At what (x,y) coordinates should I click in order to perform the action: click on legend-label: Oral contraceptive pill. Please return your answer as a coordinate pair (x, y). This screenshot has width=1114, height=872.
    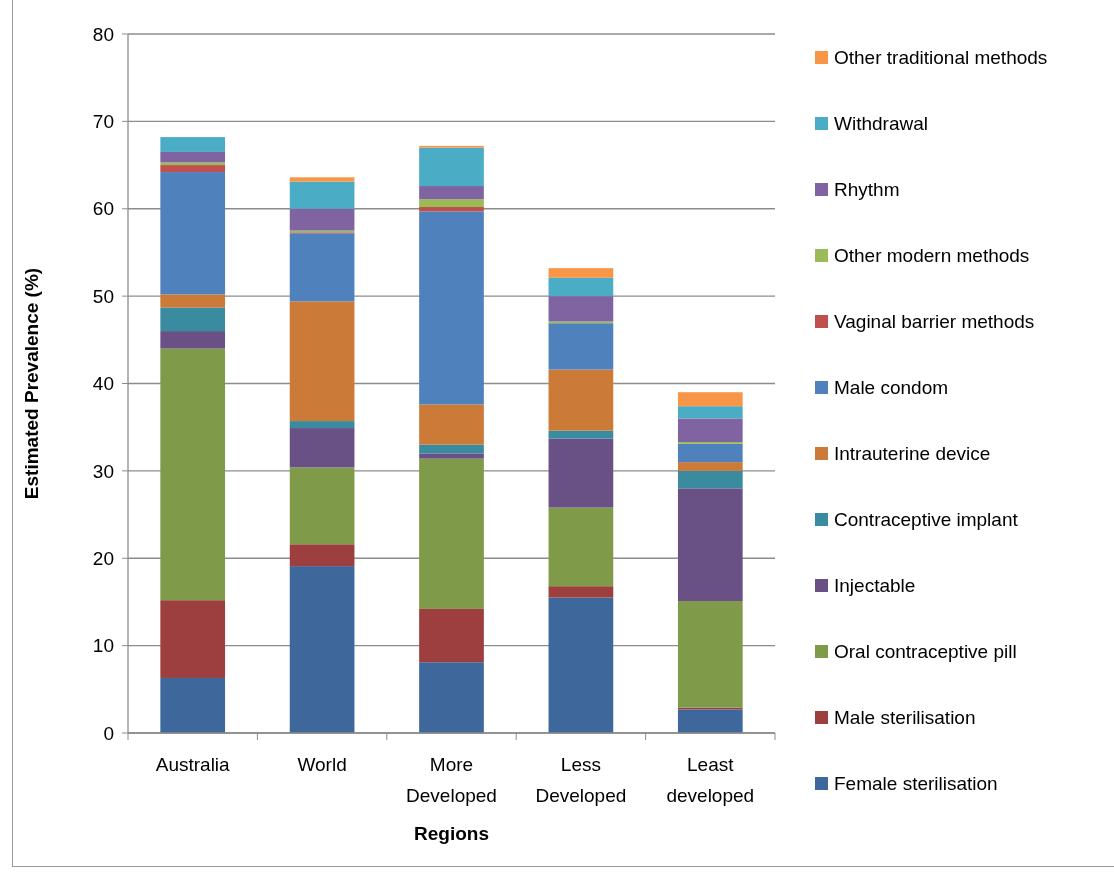
    Looking at the image, I should click on (925, 651).